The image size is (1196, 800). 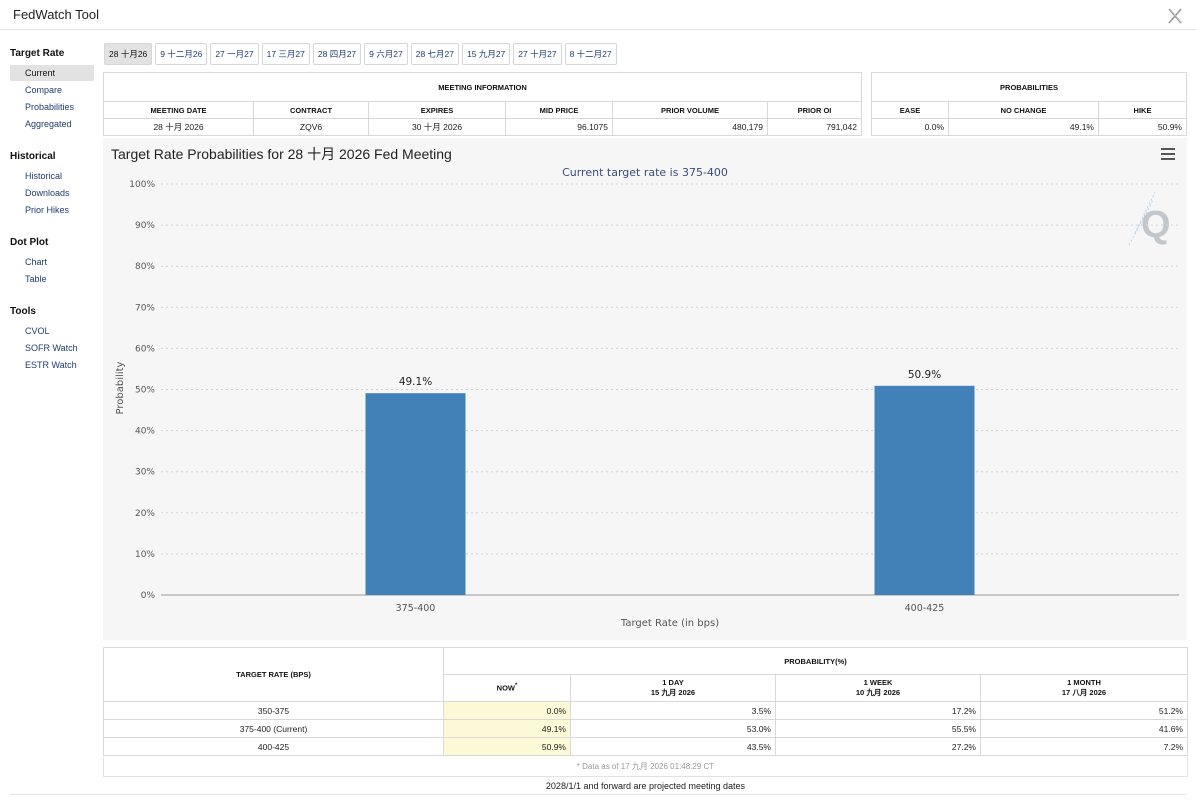 What do you see at coordinates (52, 73) in the screenshot?
I see `sidebar-item-current: Current` at bounding box center [52, 73].